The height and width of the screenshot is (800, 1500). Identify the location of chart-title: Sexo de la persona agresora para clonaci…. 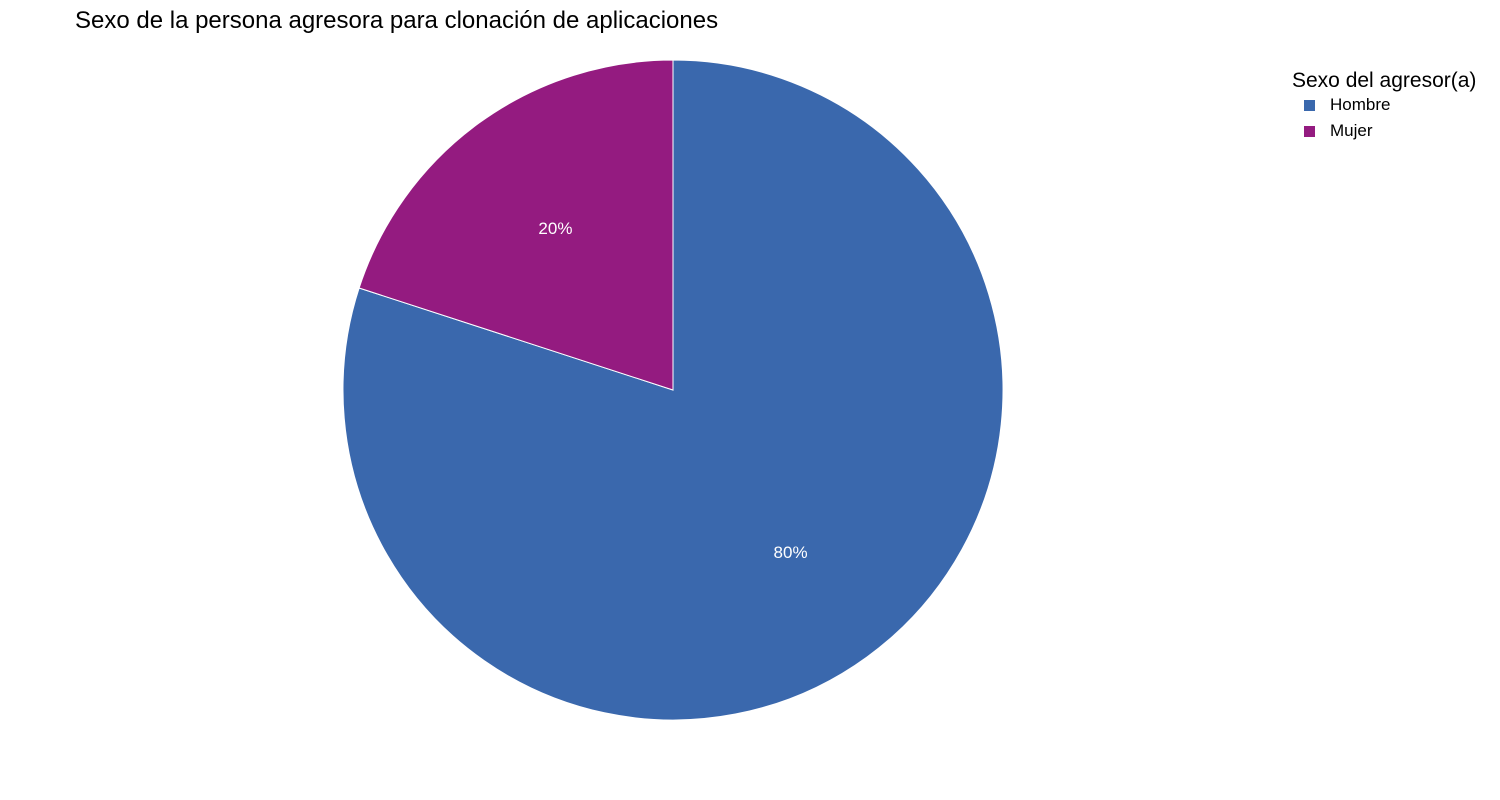
(397, 20).